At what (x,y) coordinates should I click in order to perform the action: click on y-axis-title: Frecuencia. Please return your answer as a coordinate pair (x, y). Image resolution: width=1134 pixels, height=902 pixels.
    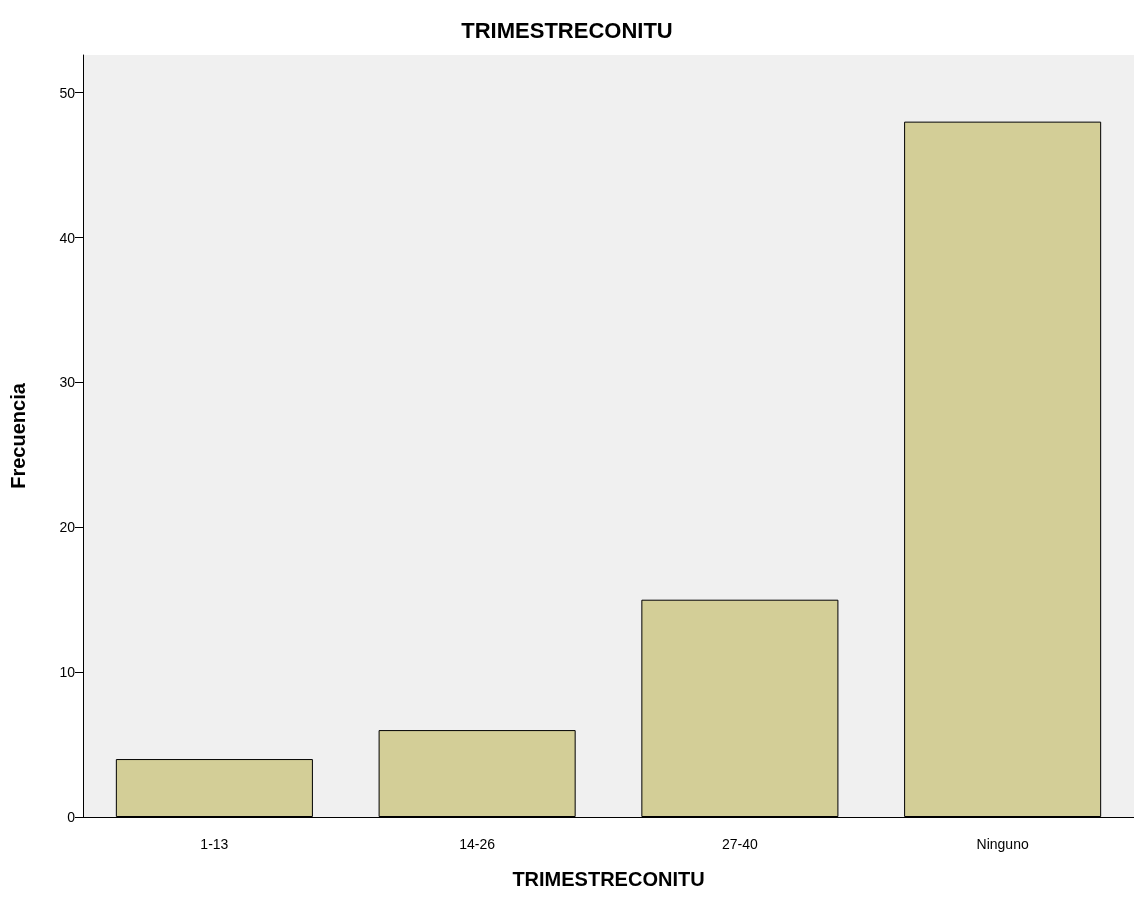
    Looking at the image, I should click on (18, 435).